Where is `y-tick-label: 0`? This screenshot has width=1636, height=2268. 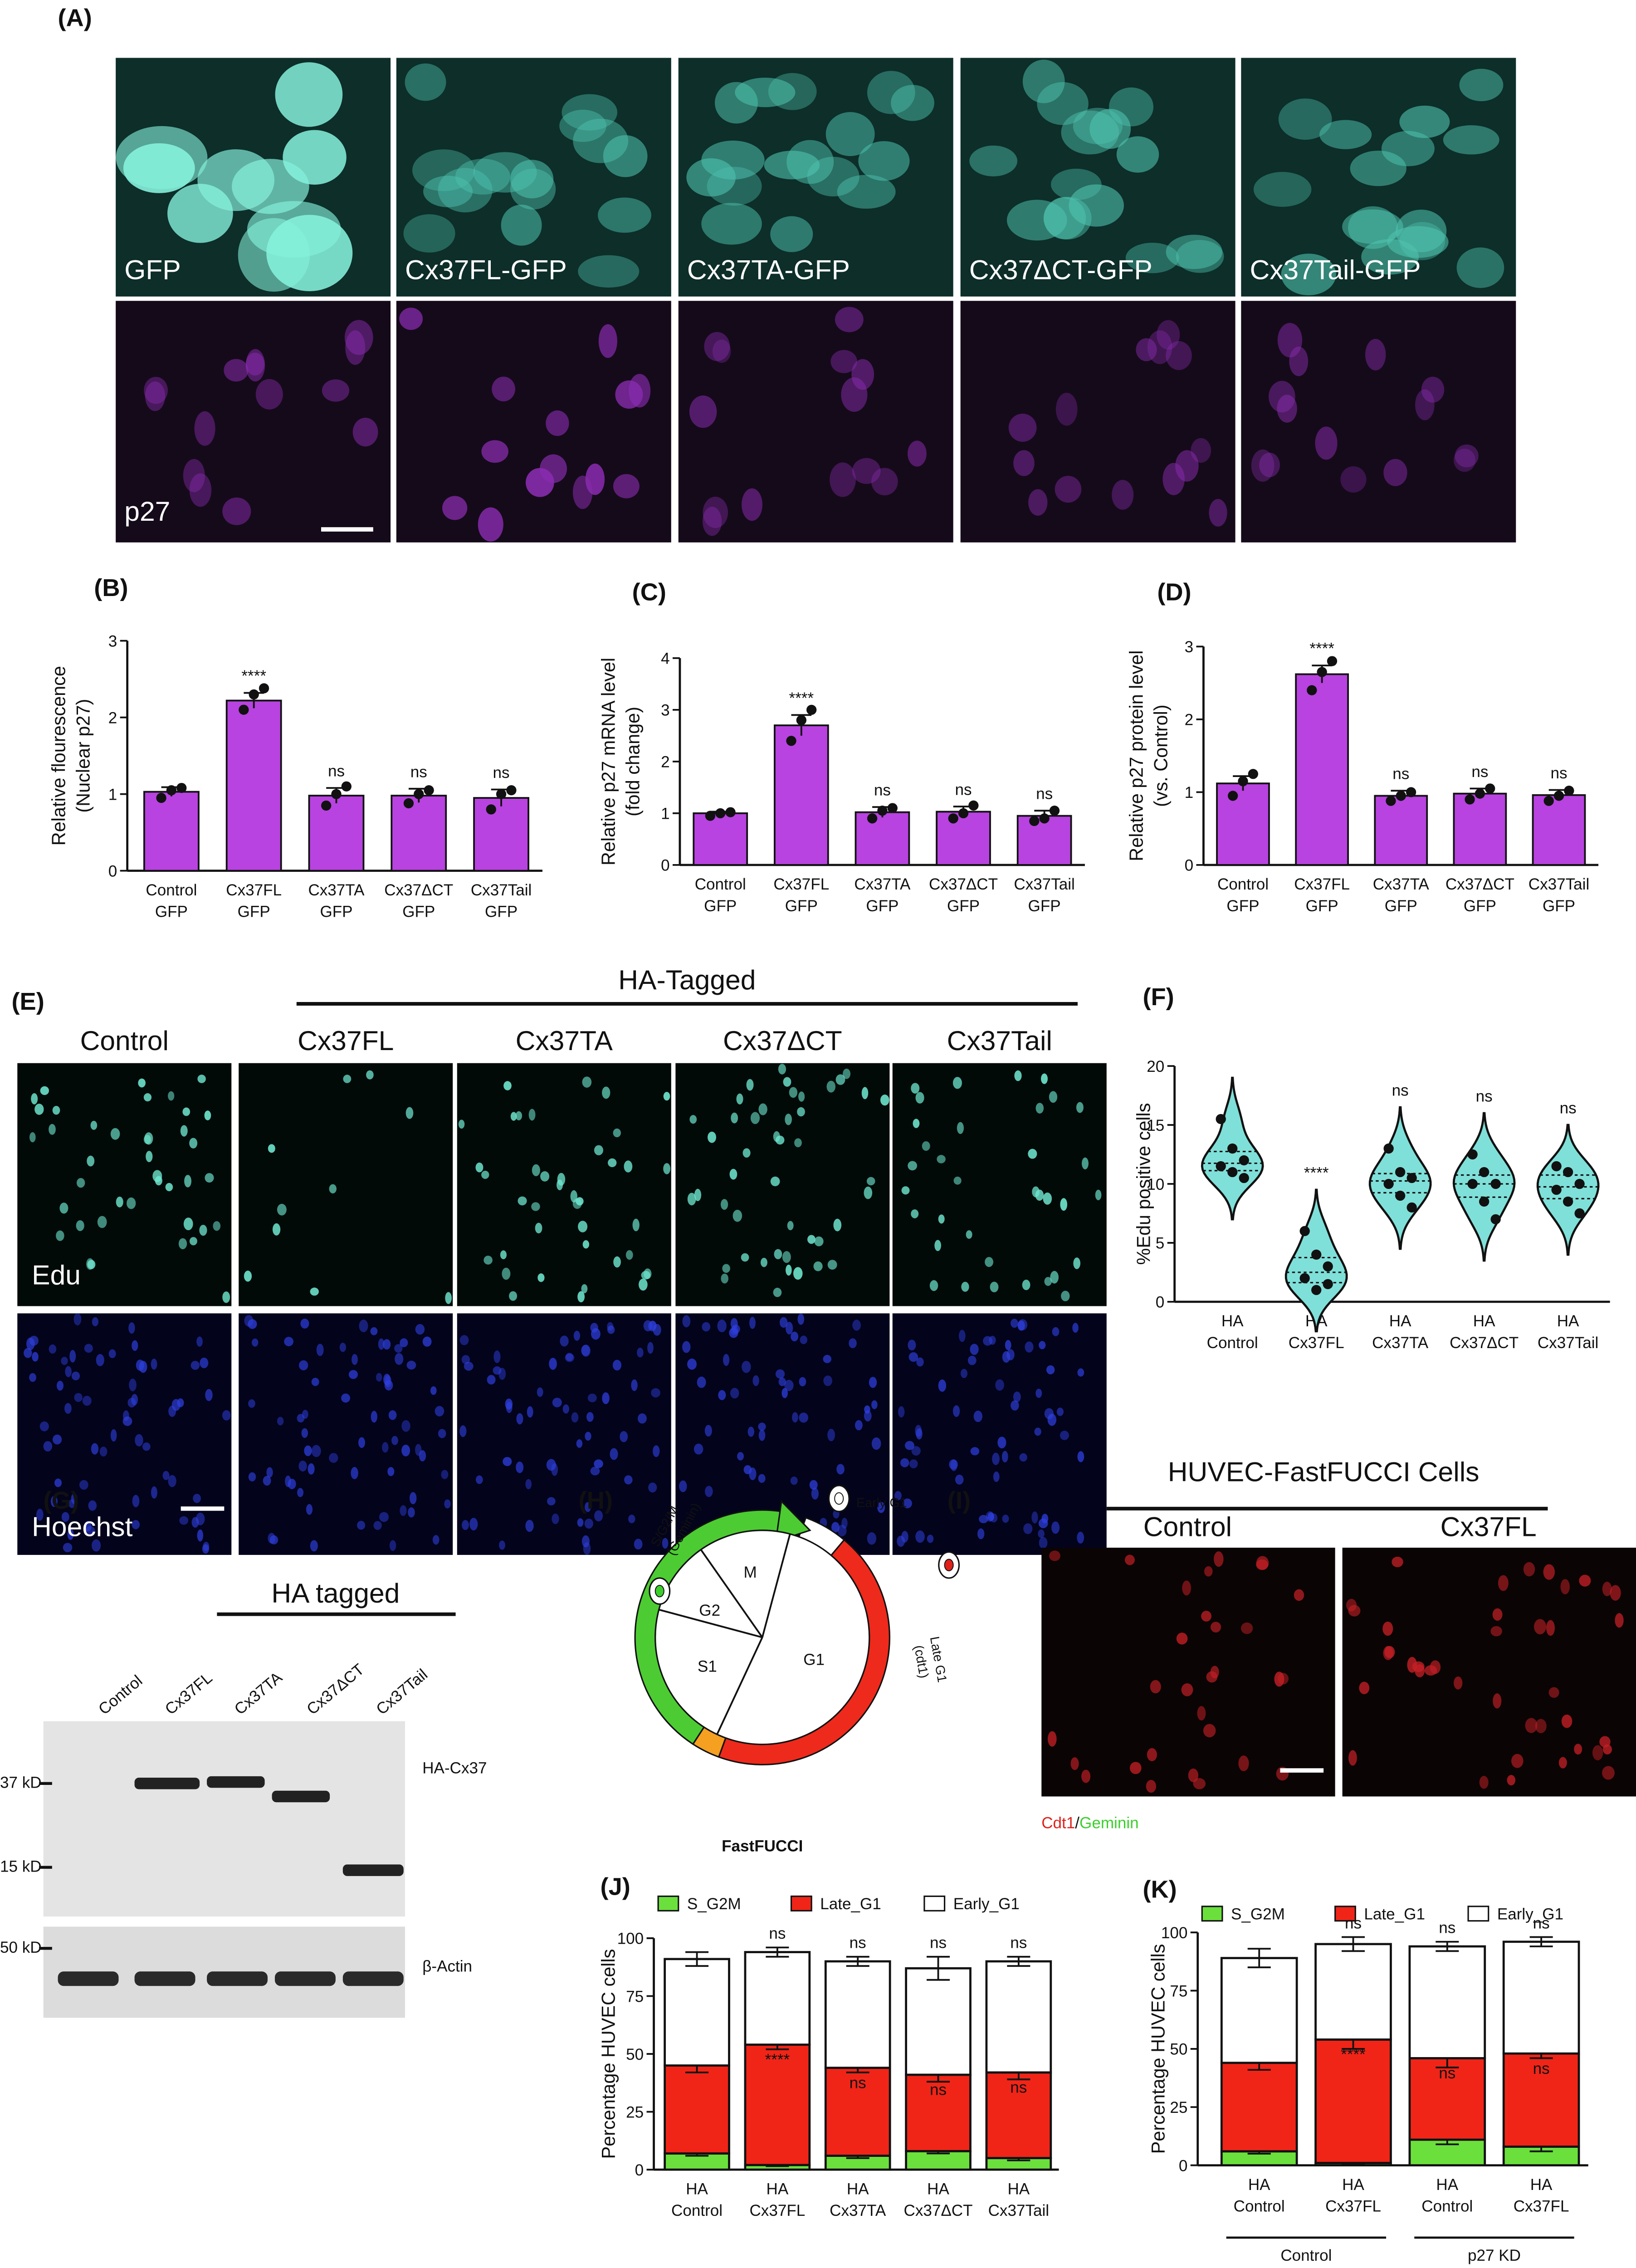
y-tick-label: 0 is located at coordinates (1160, 1303).